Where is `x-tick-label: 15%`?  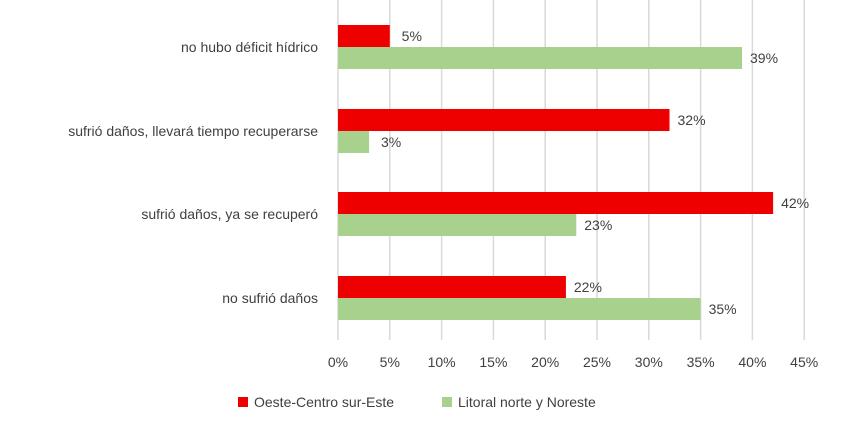 x-tick-label: 15% is located at coordinates (493, 362).